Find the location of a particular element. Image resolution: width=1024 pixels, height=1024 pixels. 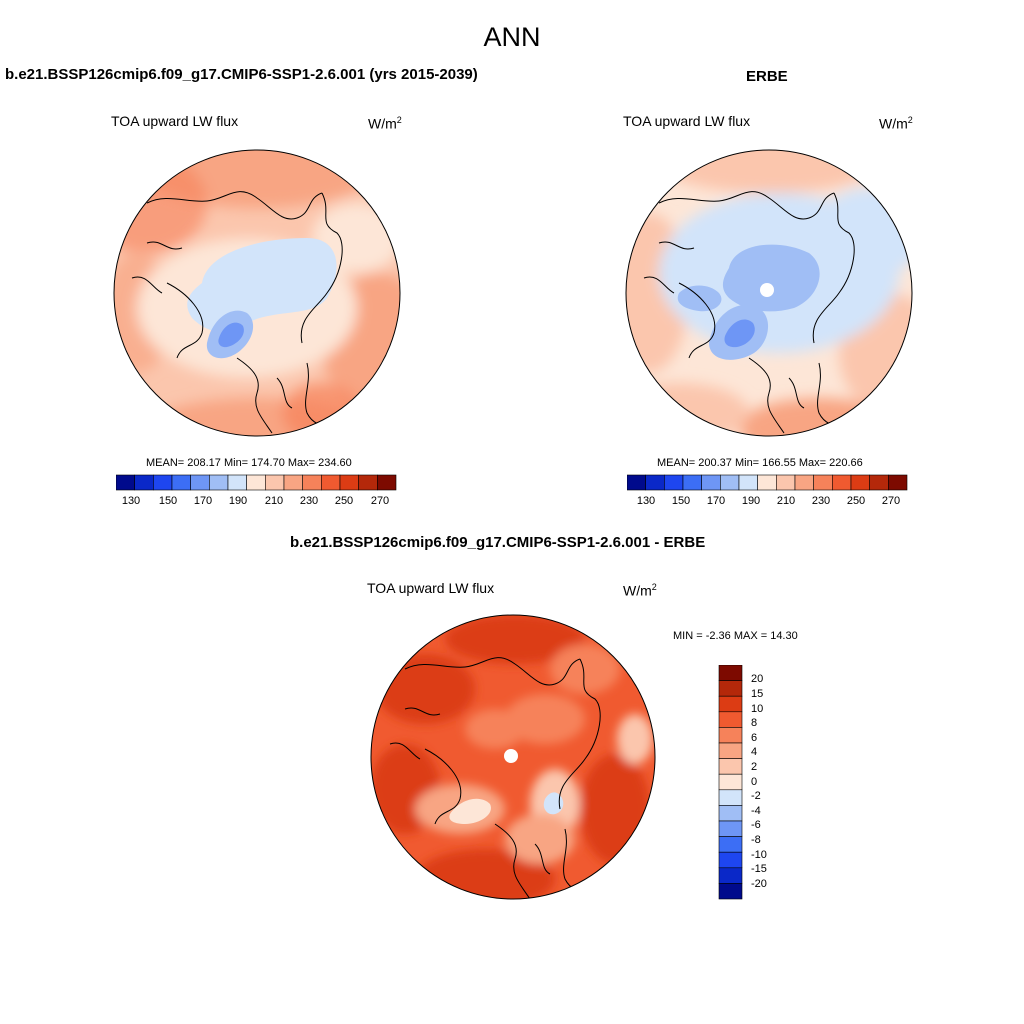

panel2-variable-label: TOA upward LW flux is located at coordinates (687, 121).